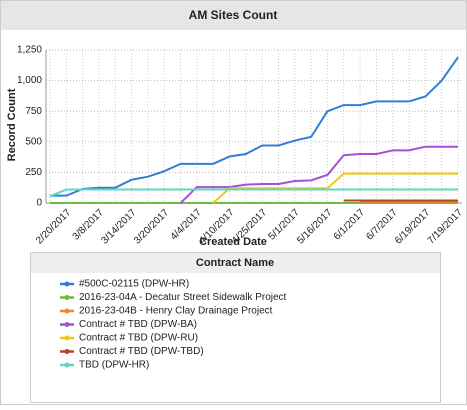  I want to click on legend-title: Contract Name, so click(235, 263).